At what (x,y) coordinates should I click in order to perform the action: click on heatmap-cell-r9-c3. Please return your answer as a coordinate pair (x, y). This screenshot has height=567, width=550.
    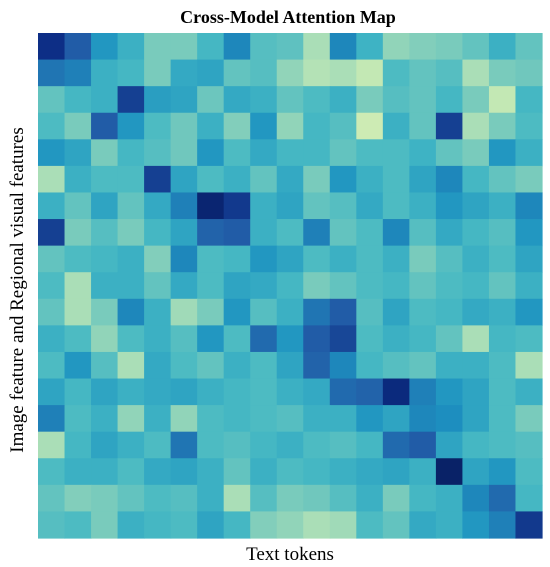
    Looking at the image, I should click on (131, 286).